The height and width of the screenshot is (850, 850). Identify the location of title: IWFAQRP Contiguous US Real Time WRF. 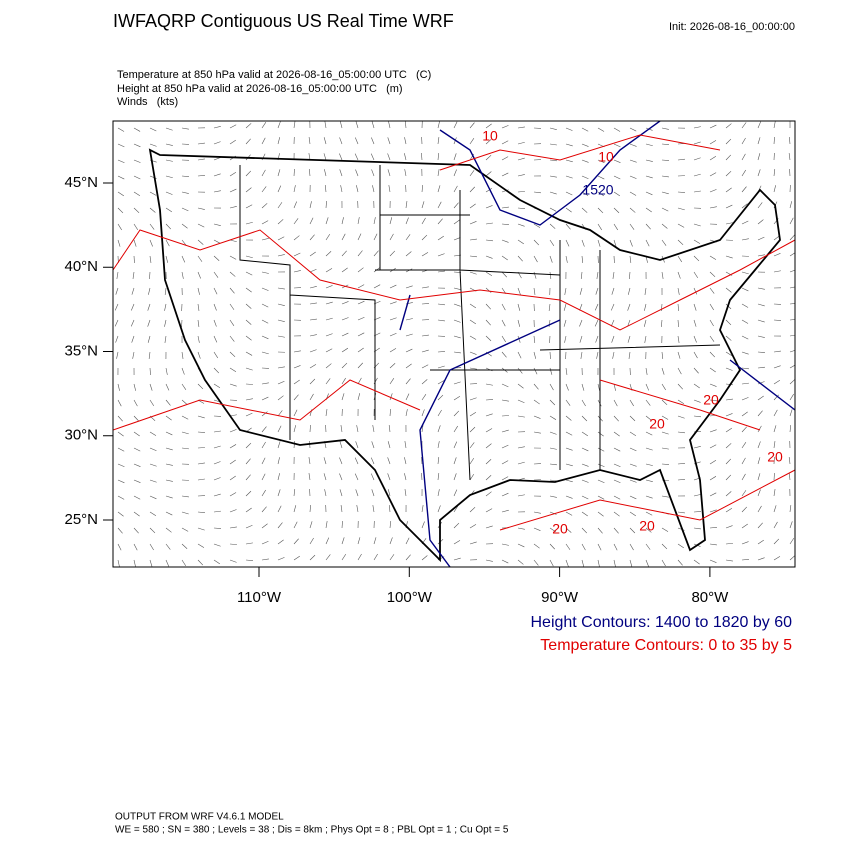
(283, 21).